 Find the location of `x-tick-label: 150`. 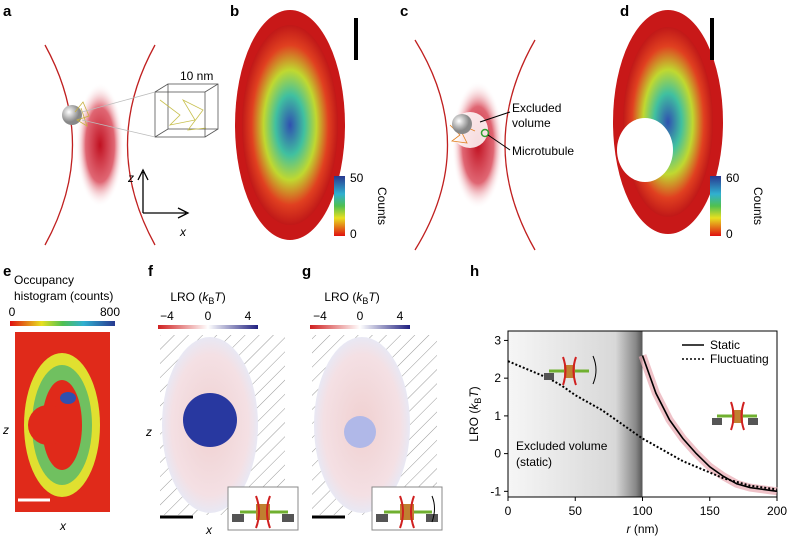

x-tick-label: 150 is located at coordinates (710, 511).